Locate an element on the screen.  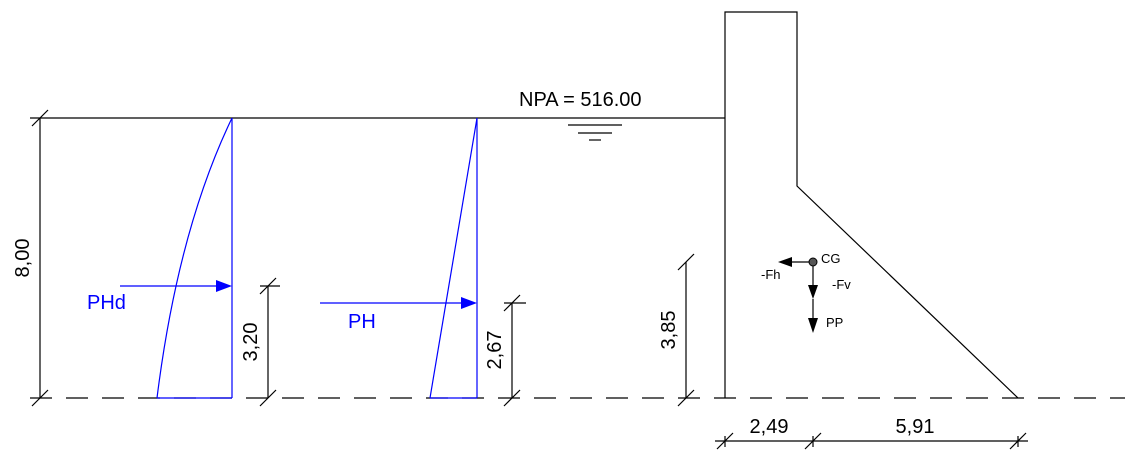
center-of-gravity-point is located at coordinates (813, 262).